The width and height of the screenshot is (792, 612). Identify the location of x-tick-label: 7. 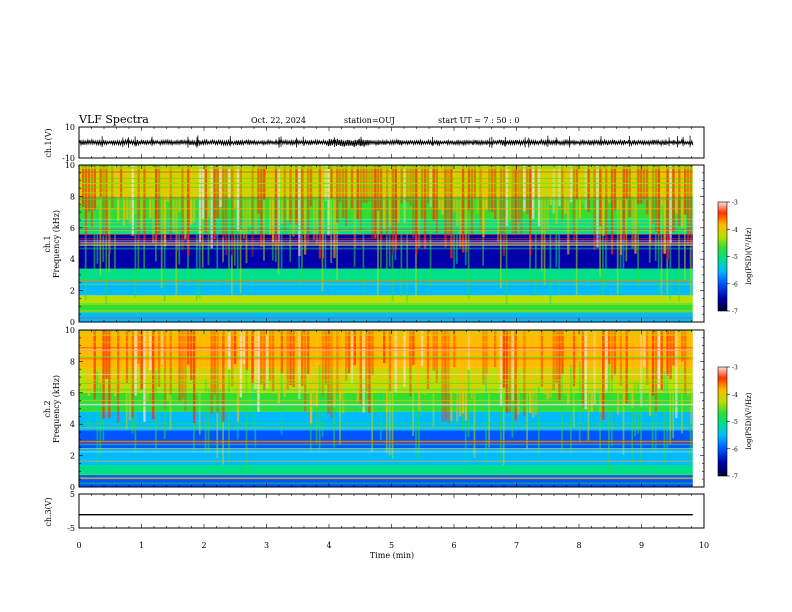
(516, 545).